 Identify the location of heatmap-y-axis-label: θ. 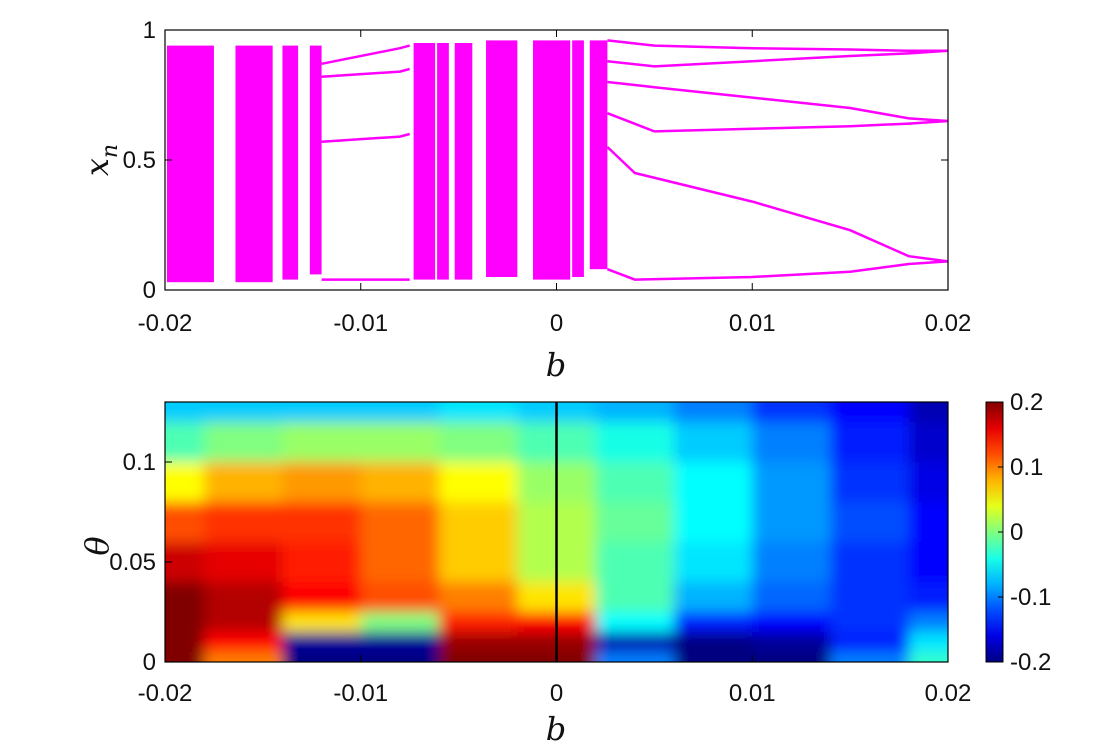
(97, 545).